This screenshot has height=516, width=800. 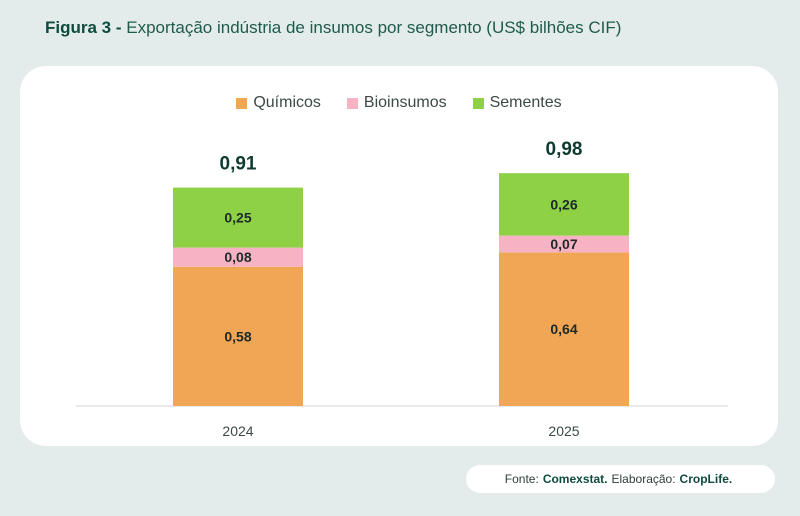 I want to click on legend-label-quimicos: Químicos, so click(x=287, y=102).